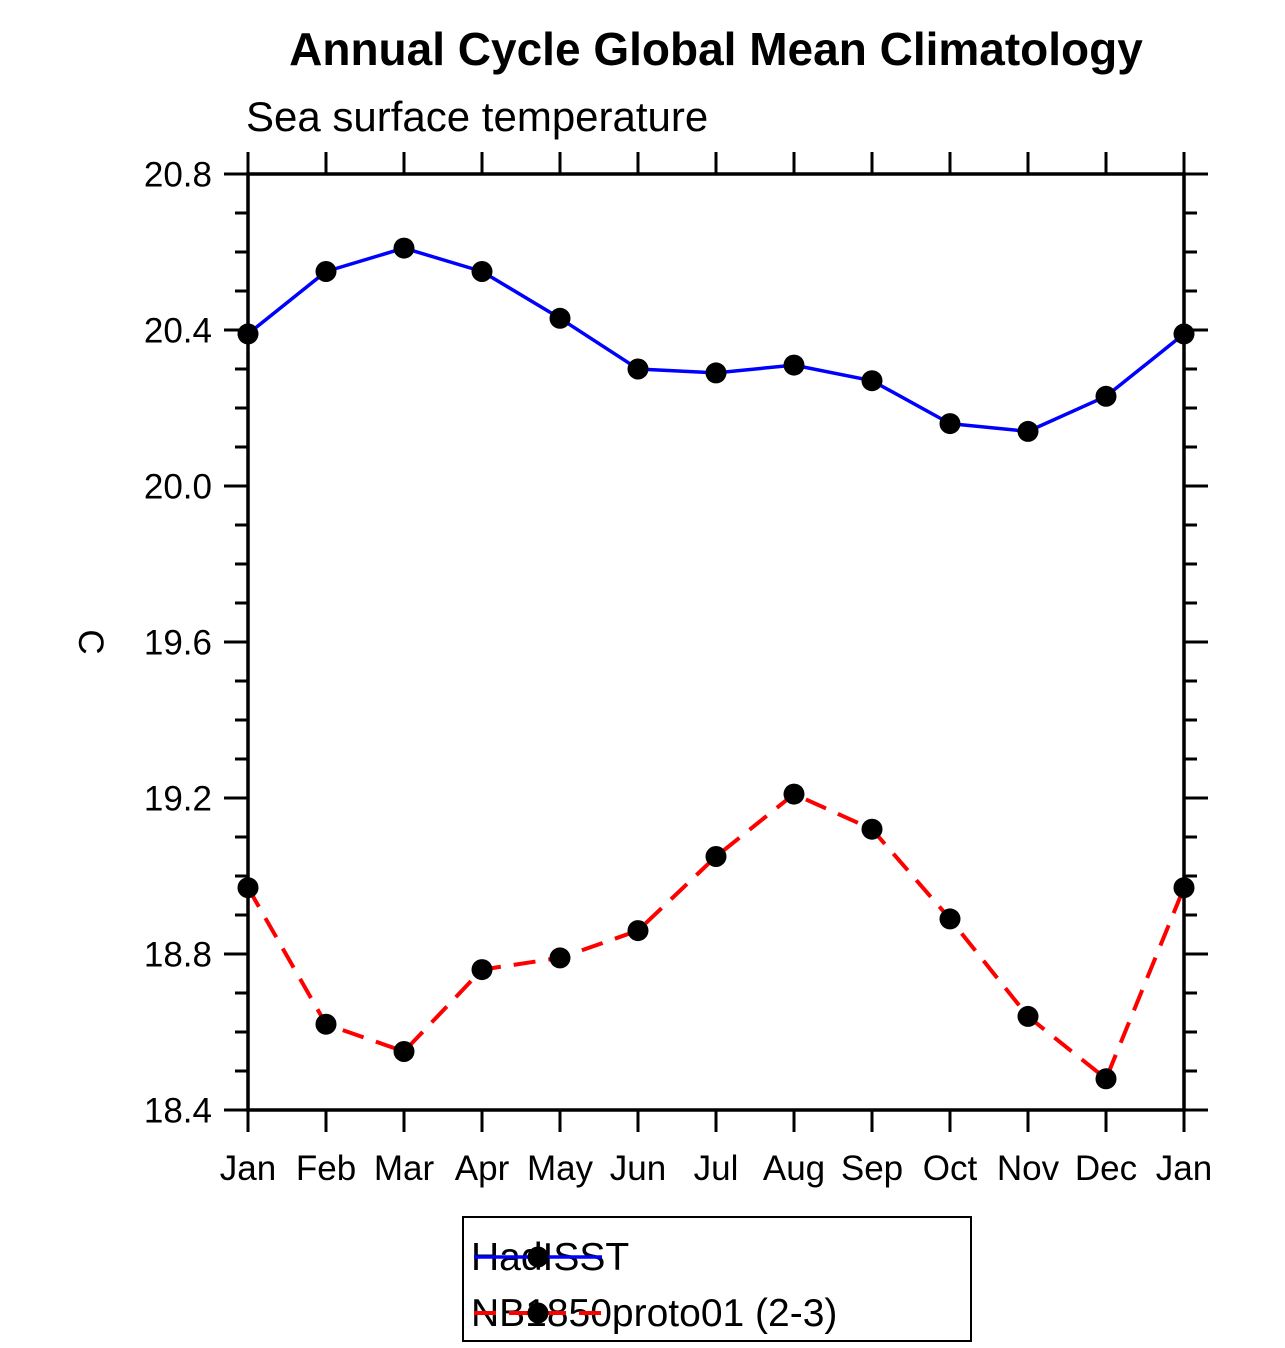  What do you see at coordinates (794, 1168) in the screenshot?
I see `x-axis-label: Aug` at bounding box center [794, 1168].